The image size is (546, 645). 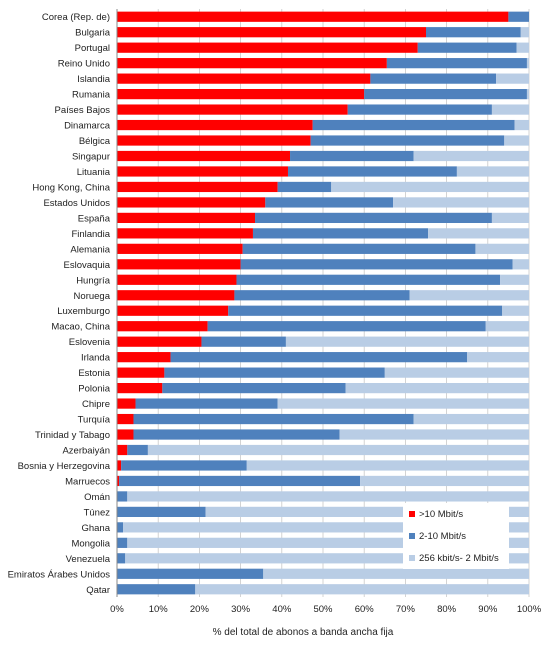 What do you see at coordinates (98, 590) in the screenshot?
I see `category-label: Qatar` at bounding box center [98, 590].